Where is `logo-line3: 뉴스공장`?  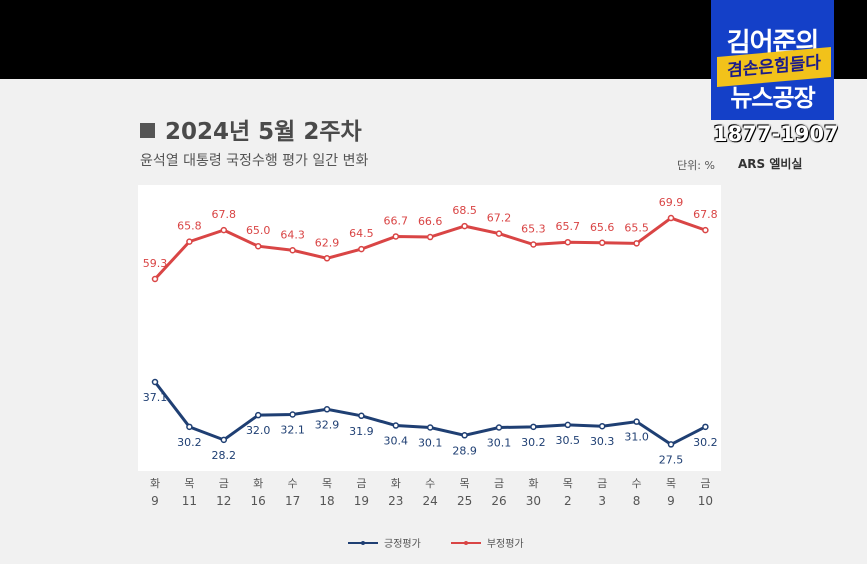
logo-line3: 뉴스공장 is located at coordinates (772, 98).